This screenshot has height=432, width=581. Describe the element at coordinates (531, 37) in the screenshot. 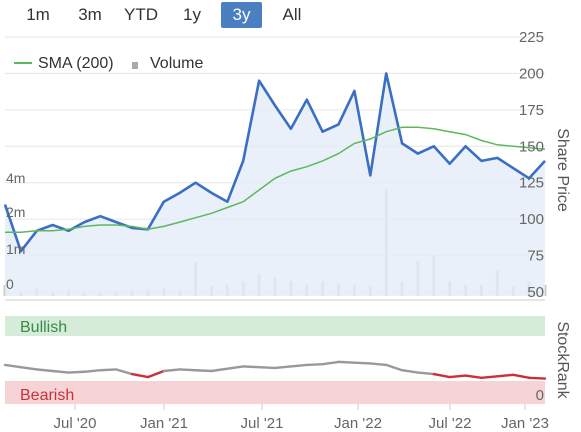

I see `price-tick-label: 225` at that location.